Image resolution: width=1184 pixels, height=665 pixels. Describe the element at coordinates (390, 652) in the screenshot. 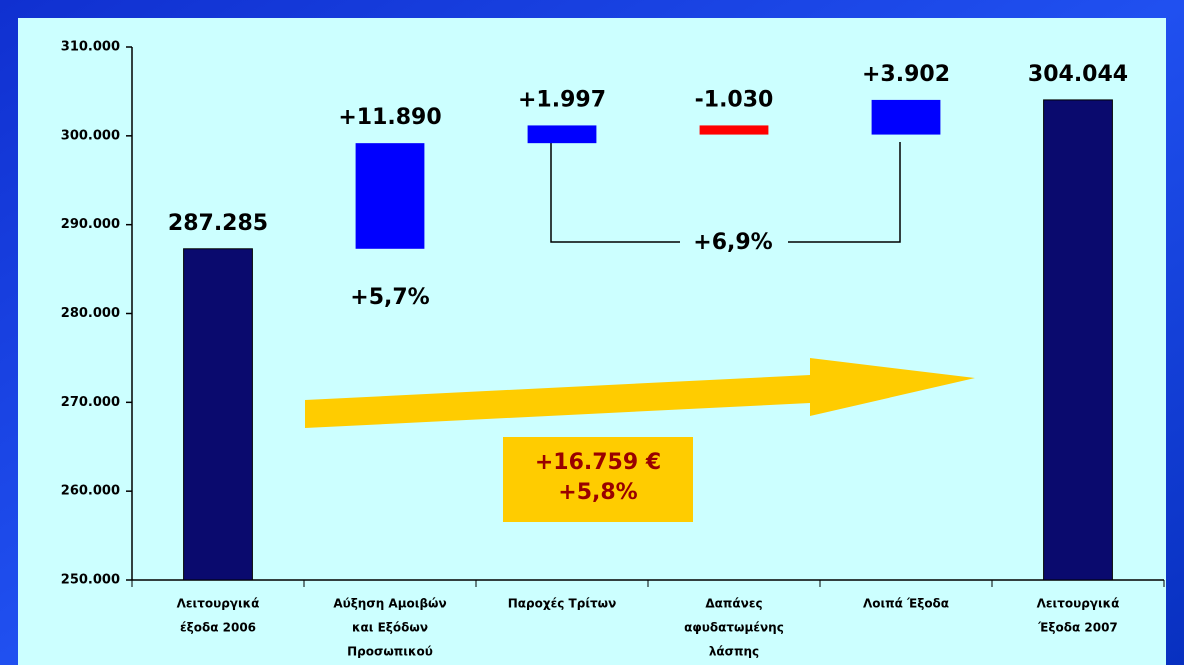

I see `x-tick-label: Προσωπικού` at that location.